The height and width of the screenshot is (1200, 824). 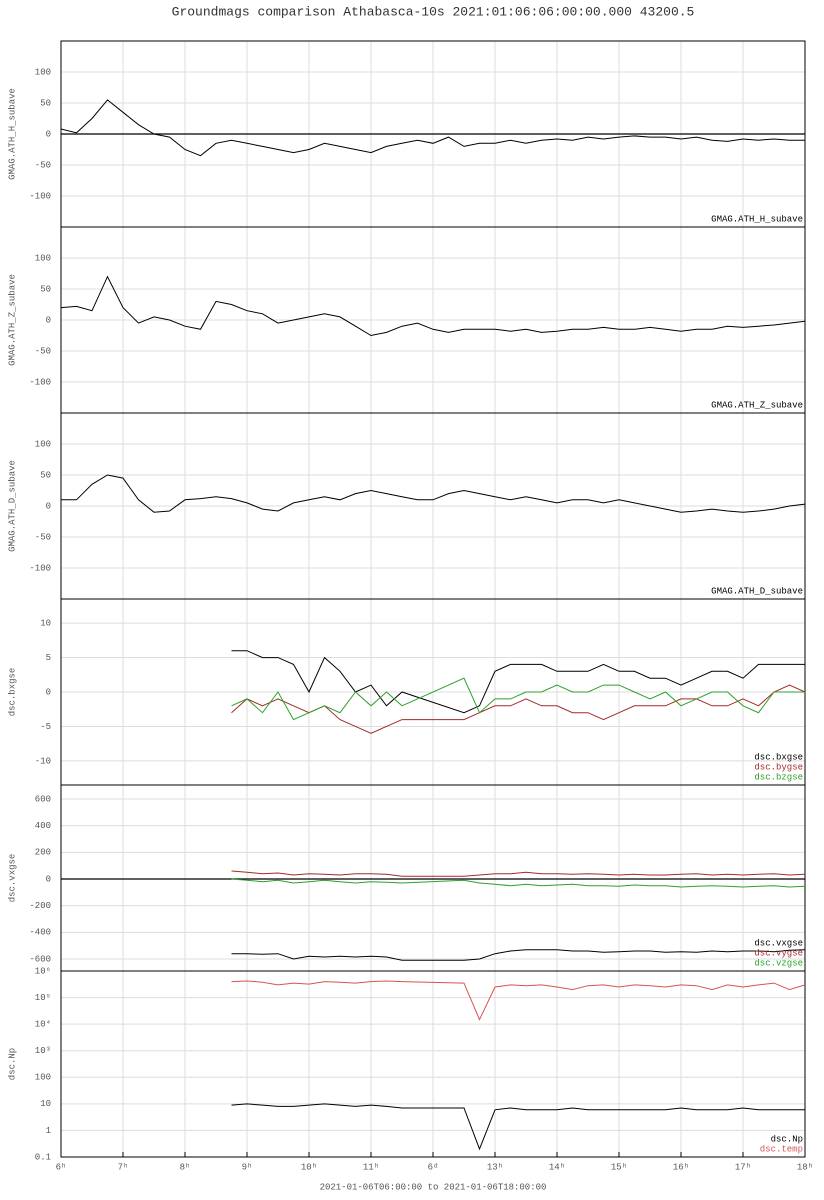 What do you see at coordinates (43, 1024) in the screenshot?
I see `y-tick-label: 10⁴` at bounding box center [43, 1024].